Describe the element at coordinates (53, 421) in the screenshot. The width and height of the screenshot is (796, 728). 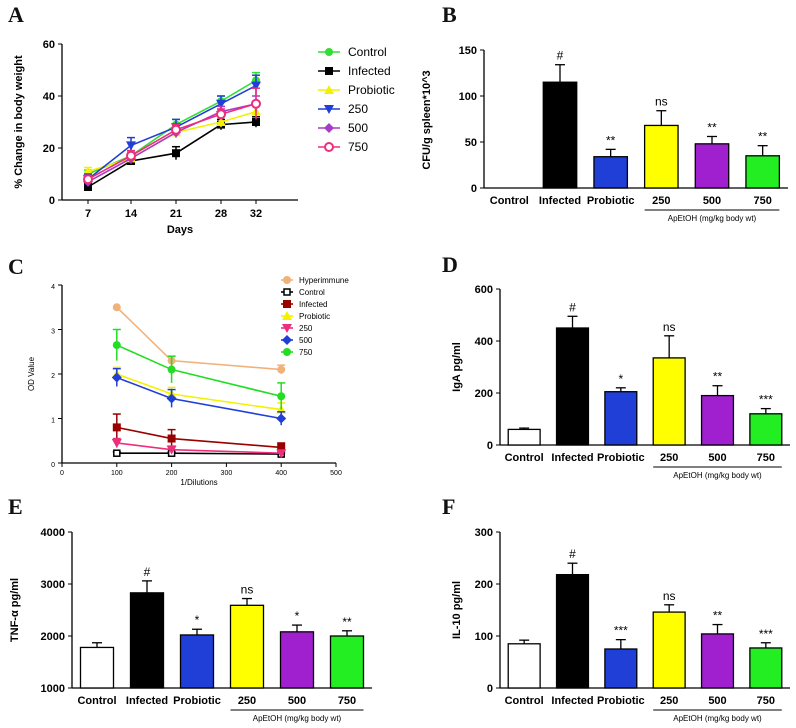
I see `y-tick-label: 1` at that location.